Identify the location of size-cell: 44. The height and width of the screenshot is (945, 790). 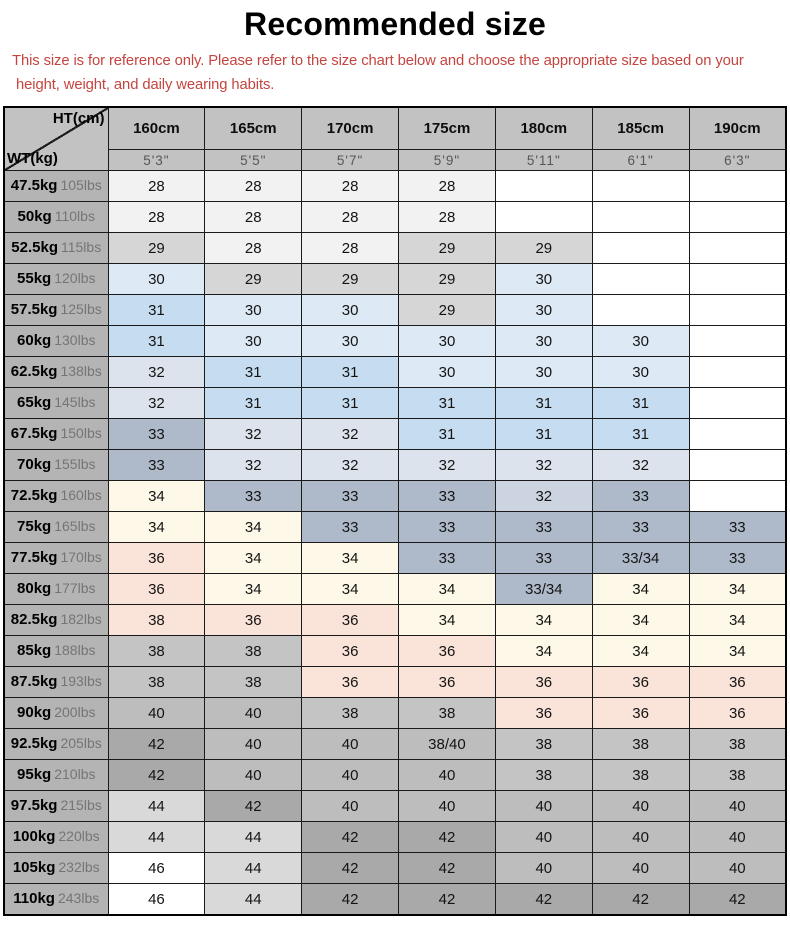
(253, 837).